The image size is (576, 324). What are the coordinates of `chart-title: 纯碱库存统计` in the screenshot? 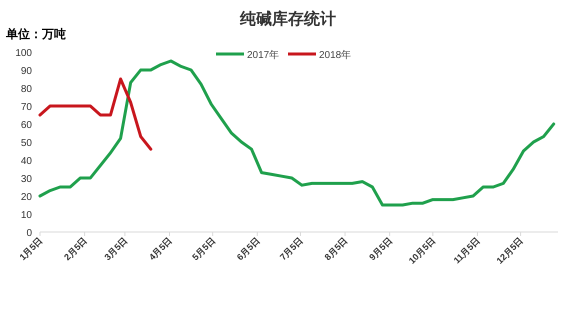 It's located at (287, 19).